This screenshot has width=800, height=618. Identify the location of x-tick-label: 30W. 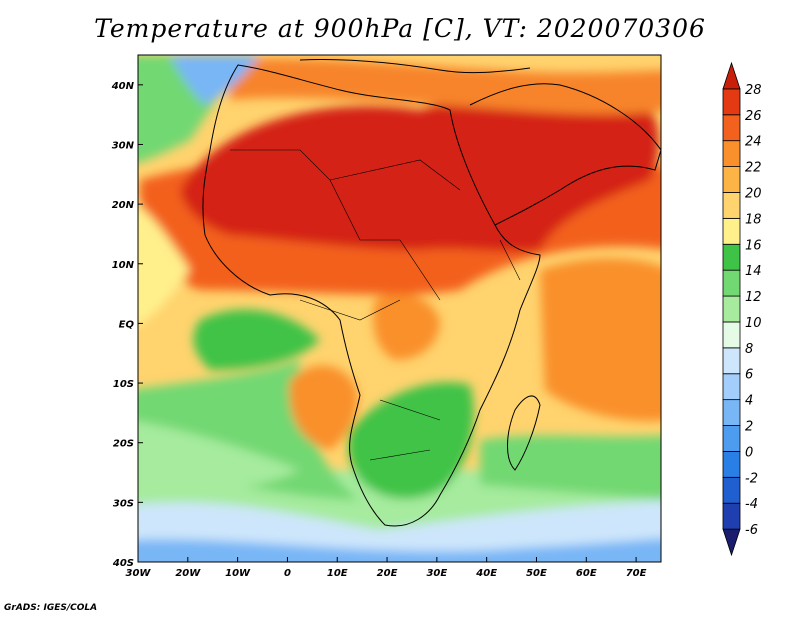
(139, 573).